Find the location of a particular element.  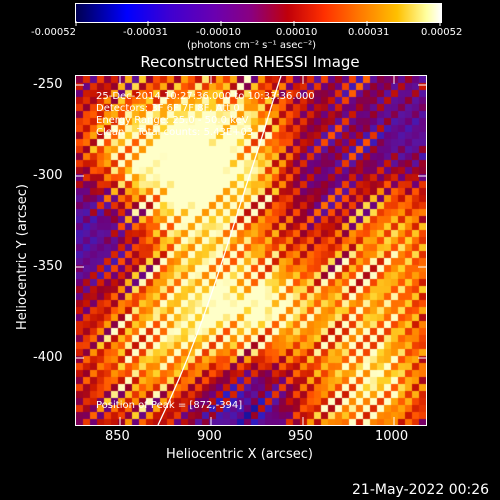

footer-timestamp: 21-May-2022 00:26 is located at coordinates (421, 490).